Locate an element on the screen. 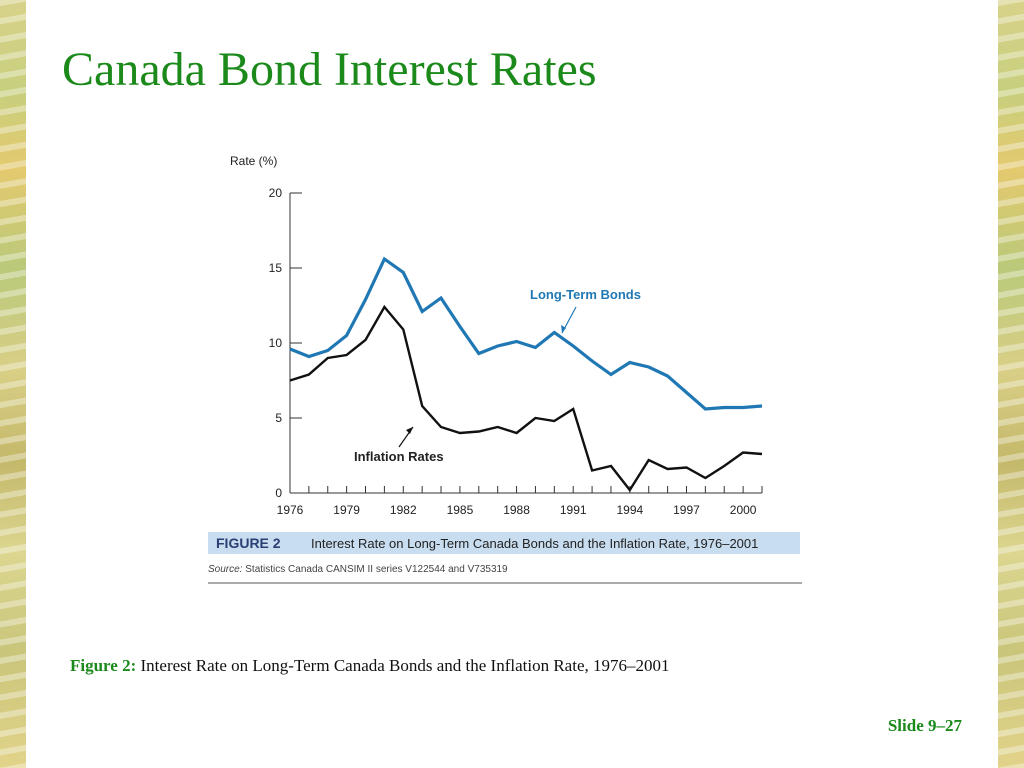 This screenshot has width=1024, height=768. series-line-inflation-rates is located at coordinates (526, 398).